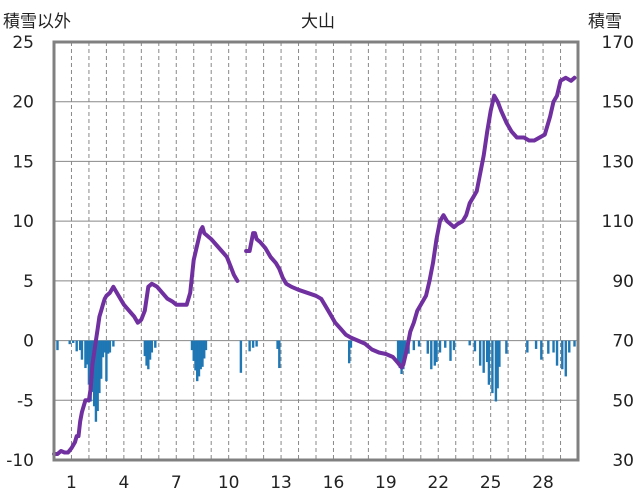 The image size is (636, 501). I want to click on y-right-tick-label: 70, so click(623, 342).